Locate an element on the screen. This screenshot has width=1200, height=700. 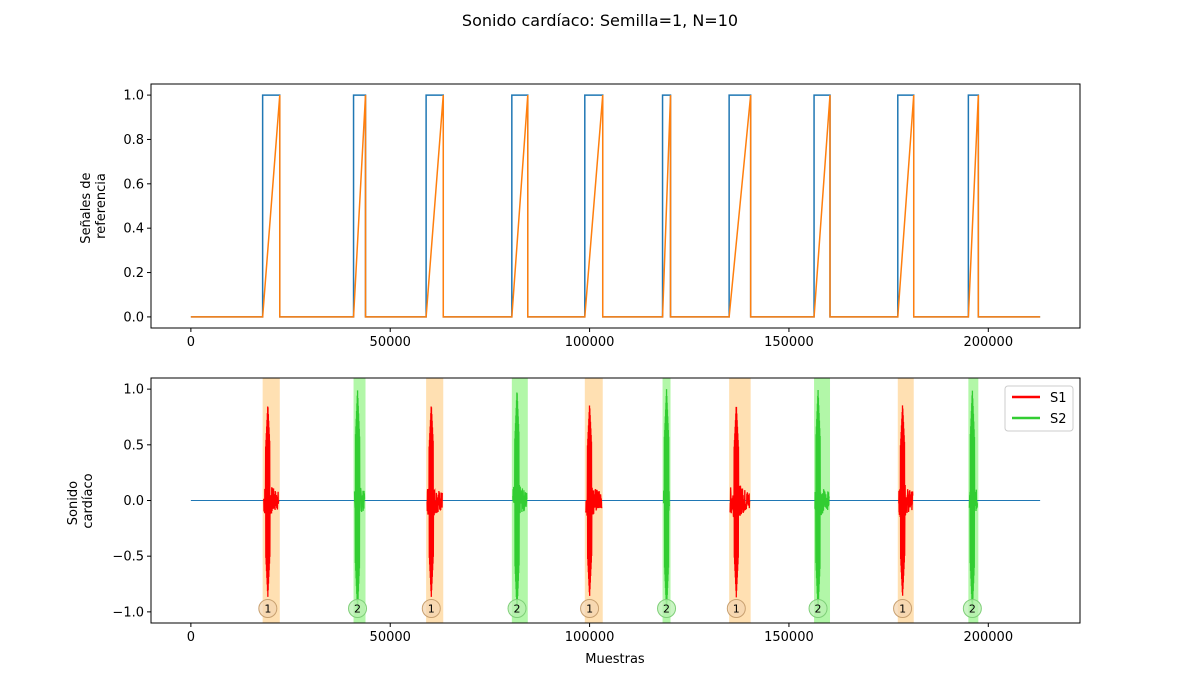
bottom-ytick-label: 0.0 is located at coordinates (133, 501).